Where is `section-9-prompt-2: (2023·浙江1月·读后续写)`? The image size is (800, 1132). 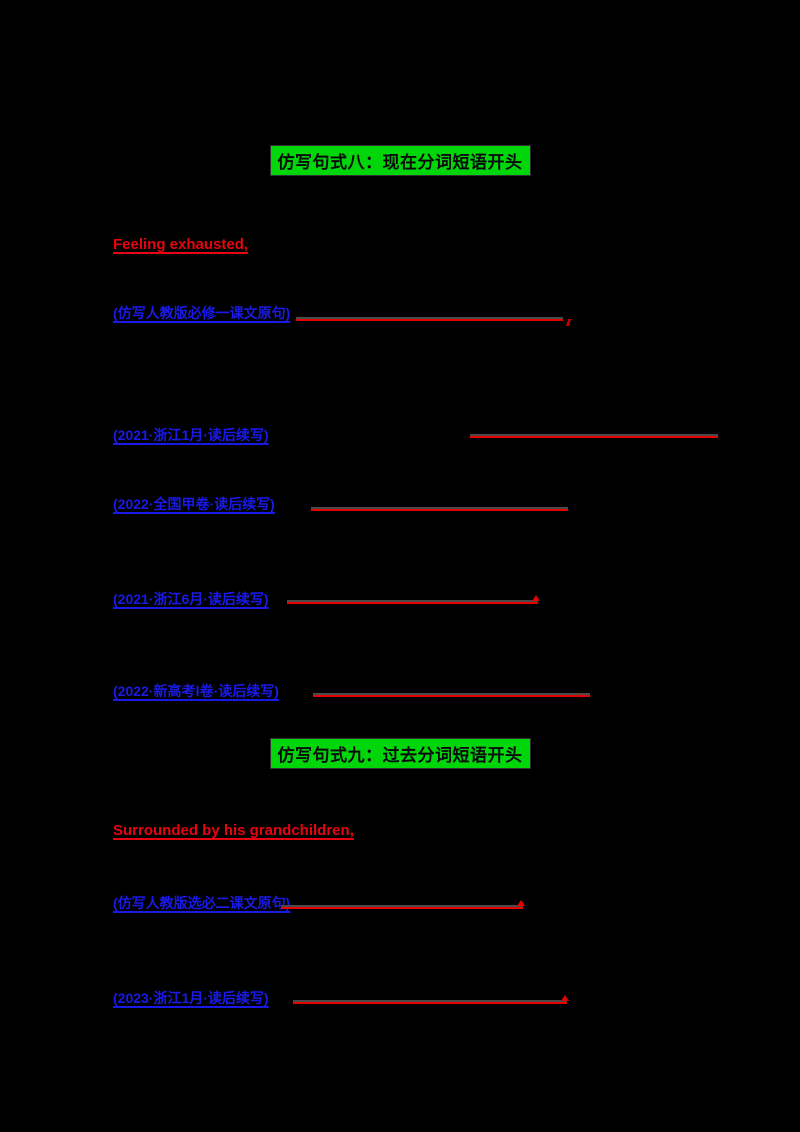 section-9-prompt-2: (2023·浙江1月·读后续写) is located at coordinates (191, 998).